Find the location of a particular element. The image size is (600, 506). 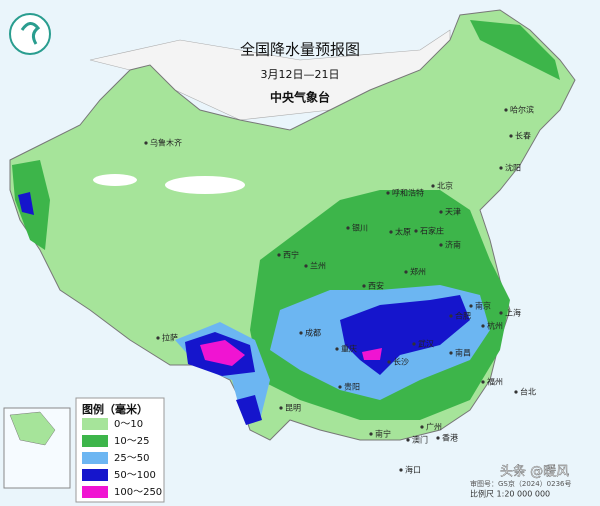

legend-box is located at coordinates (120, 450).